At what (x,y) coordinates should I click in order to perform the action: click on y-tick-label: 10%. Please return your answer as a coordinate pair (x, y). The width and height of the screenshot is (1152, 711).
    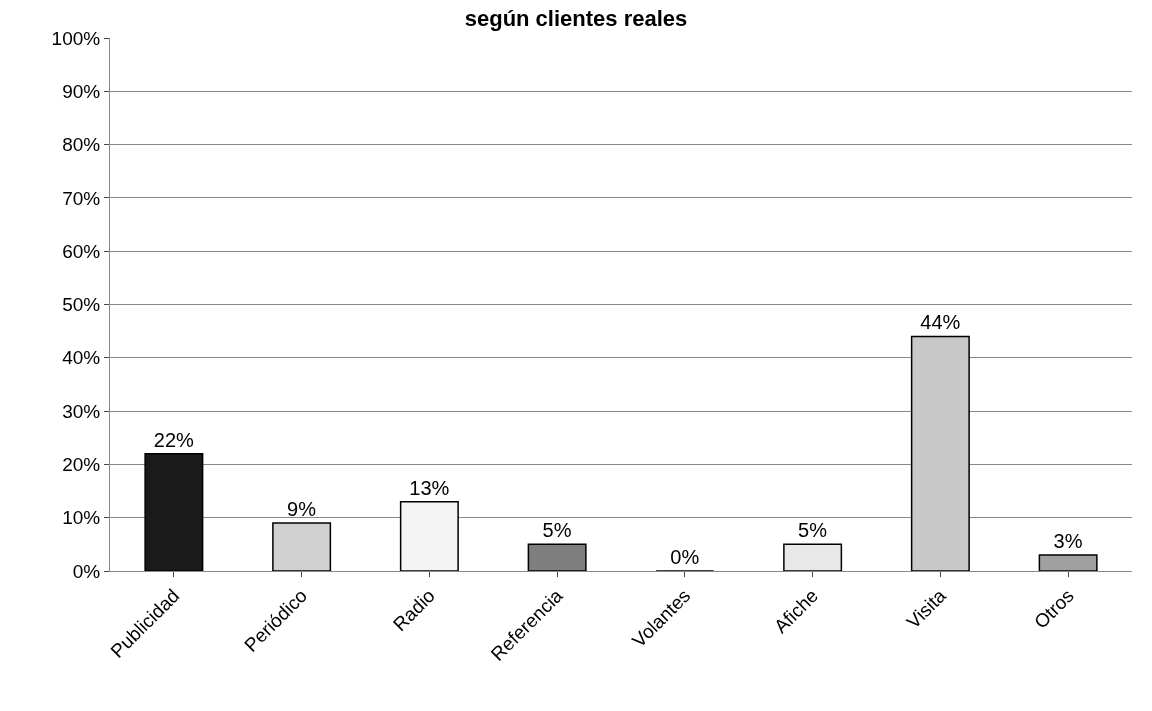
    Looking at the image, I should click on (81, 518).